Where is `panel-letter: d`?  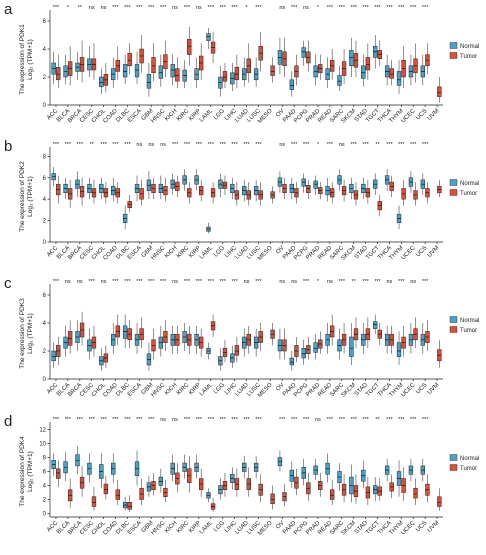 panel-letter: d is located at coordinates (8, 421).